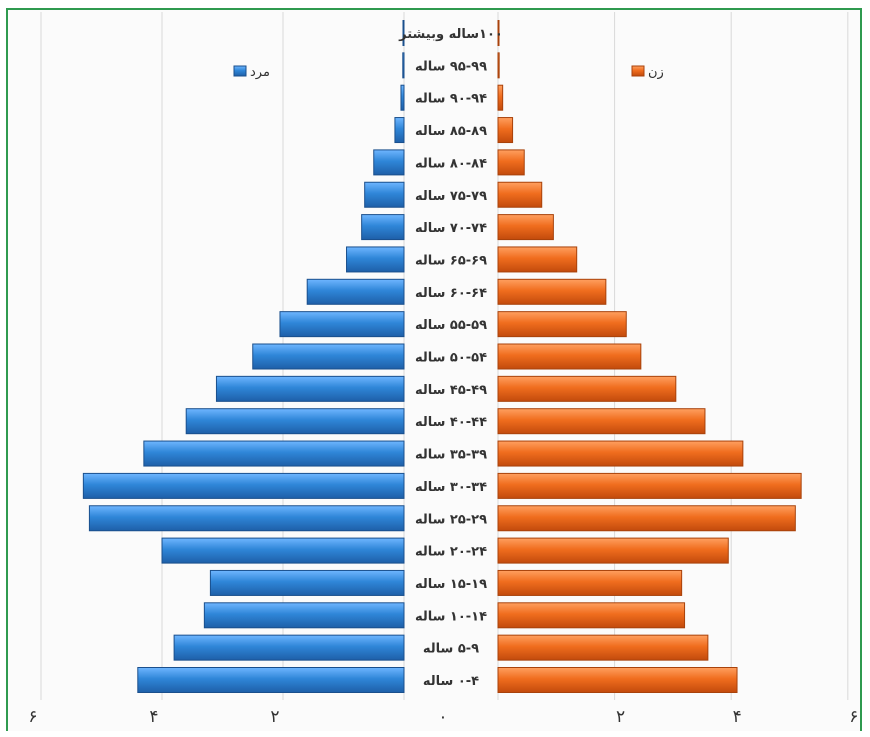  What do you see at coordinates (451, 66) in the screenshot?
I see `age-label: ۹۵-۹۹ ساله` at bounding box center [451, 66].